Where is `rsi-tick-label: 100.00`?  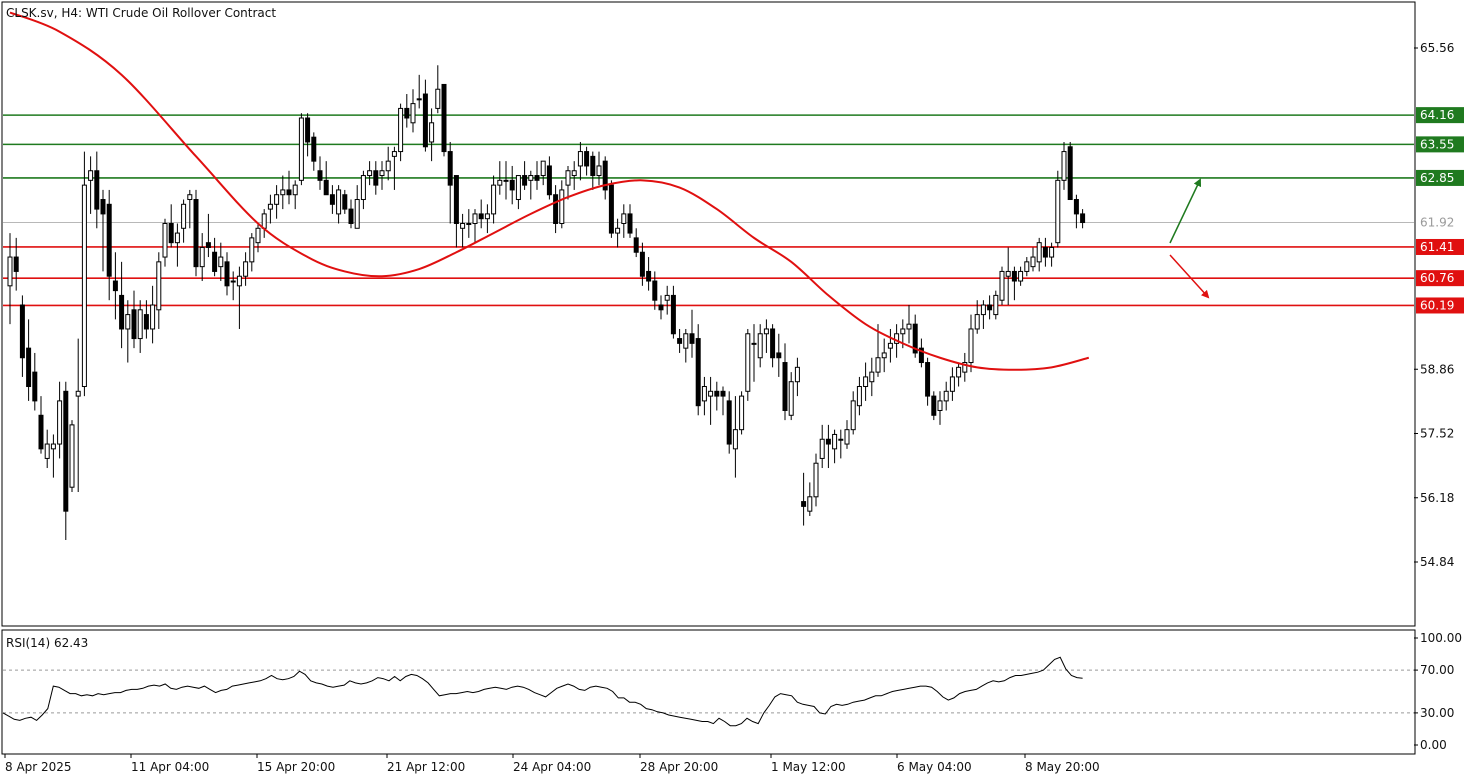
rsi-tick-label: 100.00 is located at coordinates (1441, 638).